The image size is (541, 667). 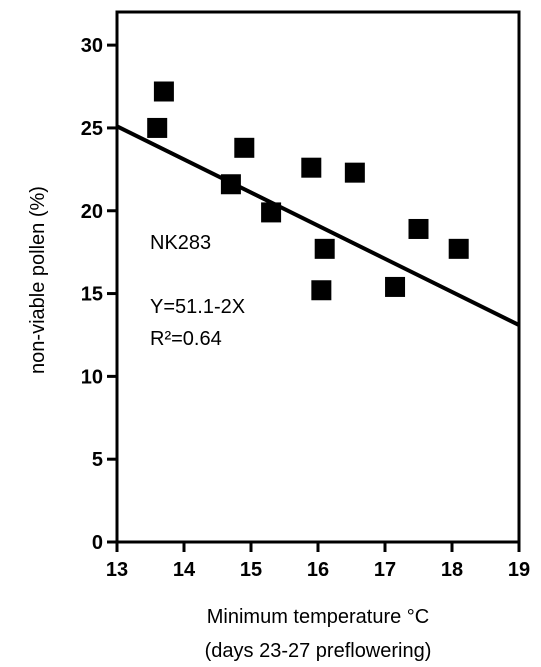 What do you see at coordinates (318, 651) in the screenshot?
I see `x-axis-title-line2: (days 23-27 preflowering)` at bounding box center [318, 651].